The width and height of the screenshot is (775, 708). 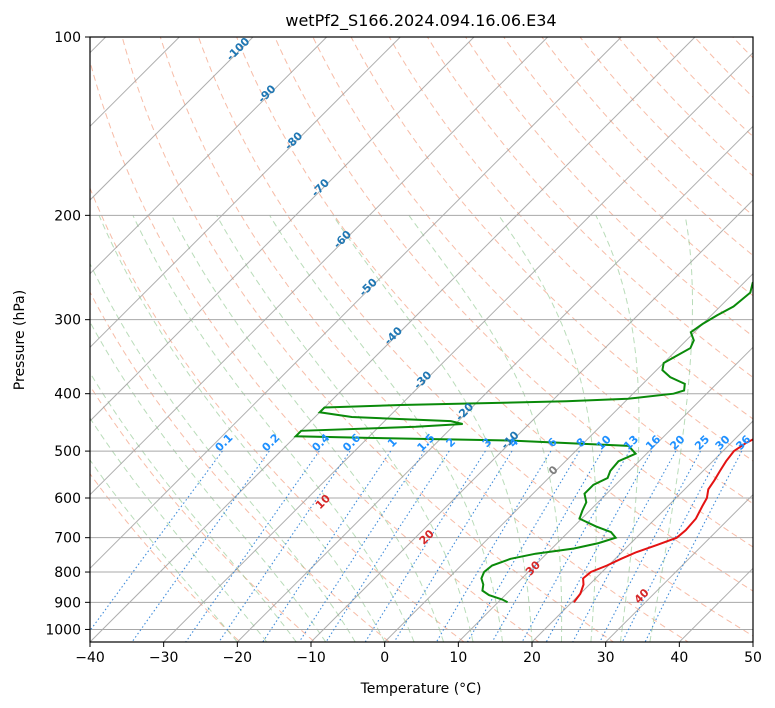 I want to click on y-tick-label: 700, so click(x=67, y=539).